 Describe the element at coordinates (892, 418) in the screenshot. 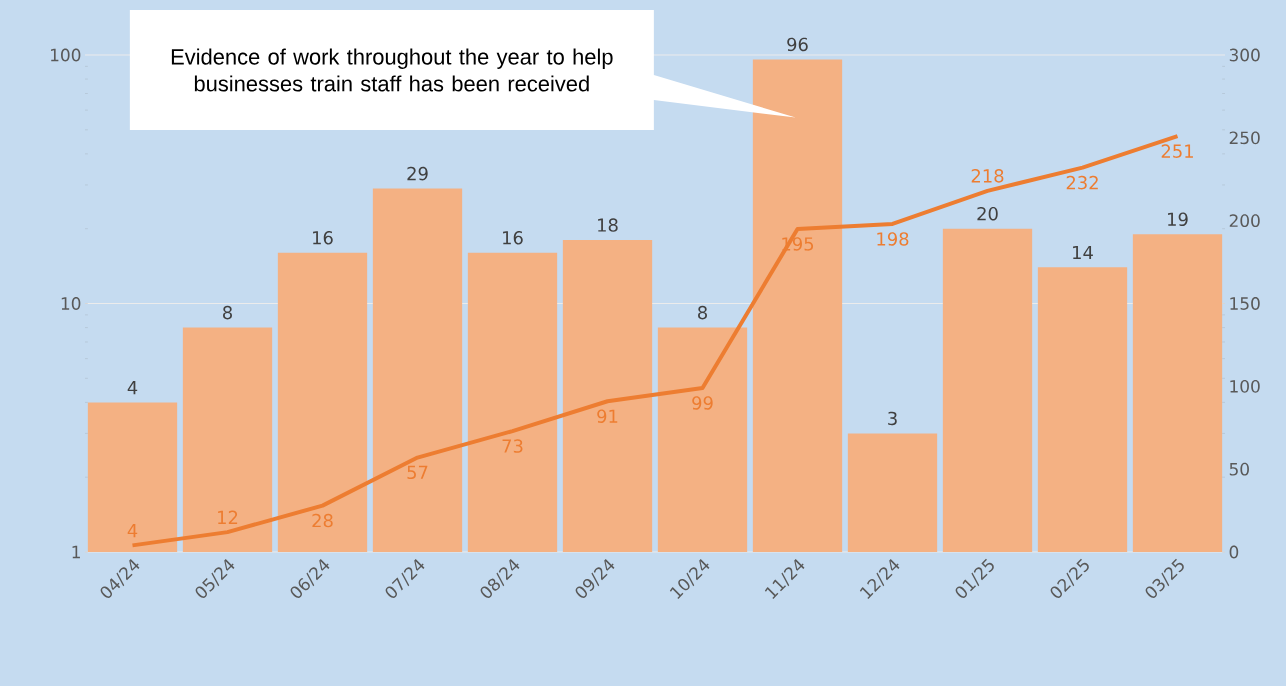

I see `data-label: 3` at that location.